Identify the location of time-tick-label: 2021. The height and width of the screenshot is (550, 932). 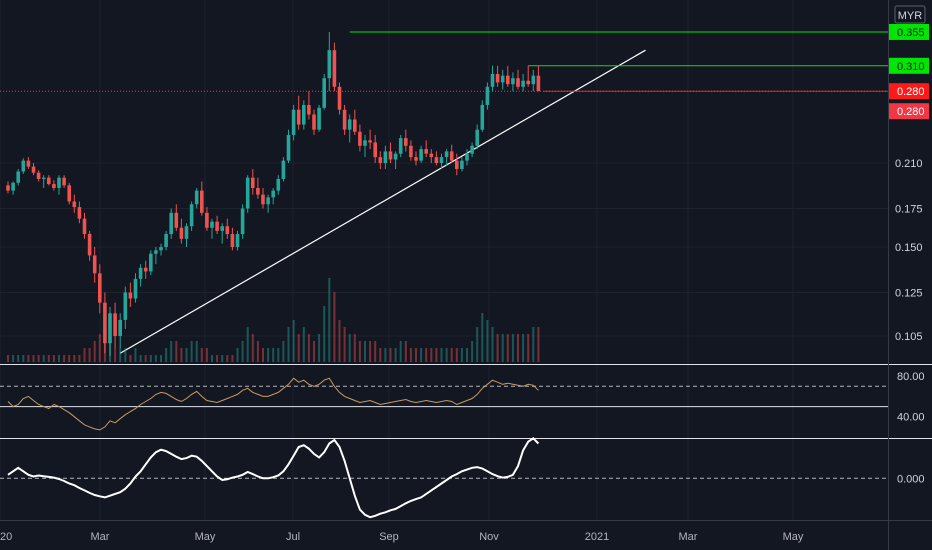
(597, 537).